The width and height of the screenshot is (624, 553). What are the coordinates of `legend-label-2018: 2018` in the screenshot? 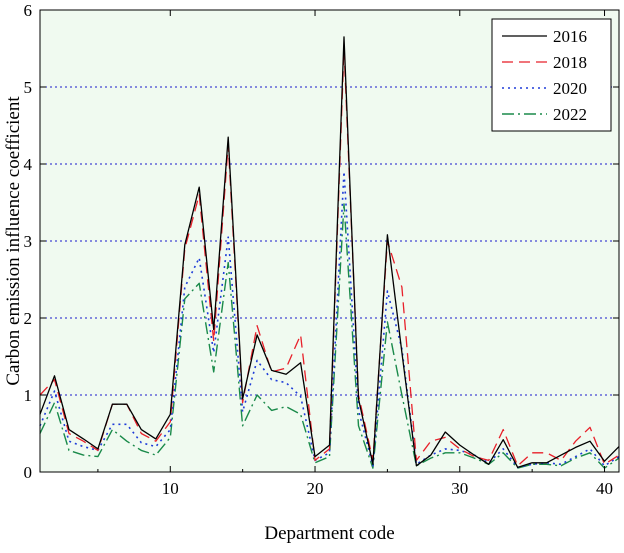 It's located at (570, 62).